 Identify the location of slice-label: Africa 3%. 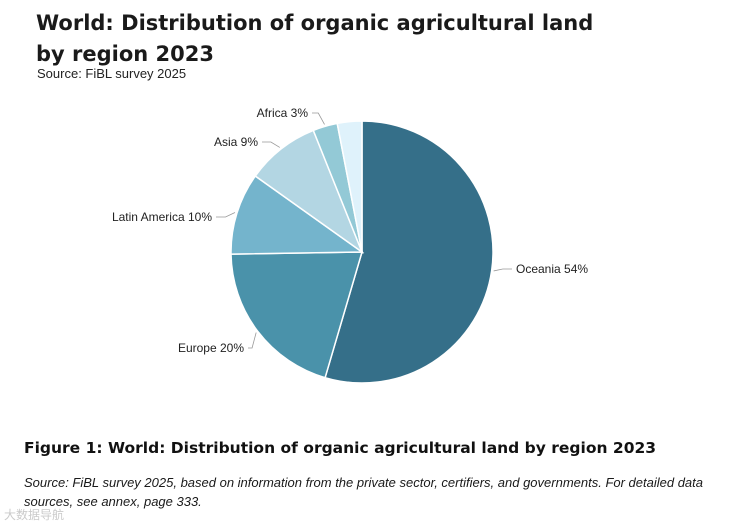
(283, 113).